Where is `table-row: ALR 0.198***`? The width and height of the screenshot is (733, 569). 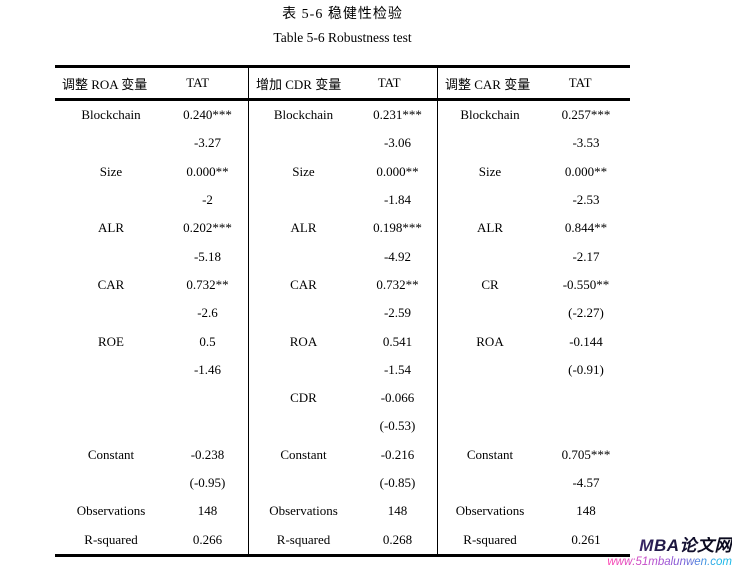 table-row: ALR 0.198*** is located at coordinates (343, 228).